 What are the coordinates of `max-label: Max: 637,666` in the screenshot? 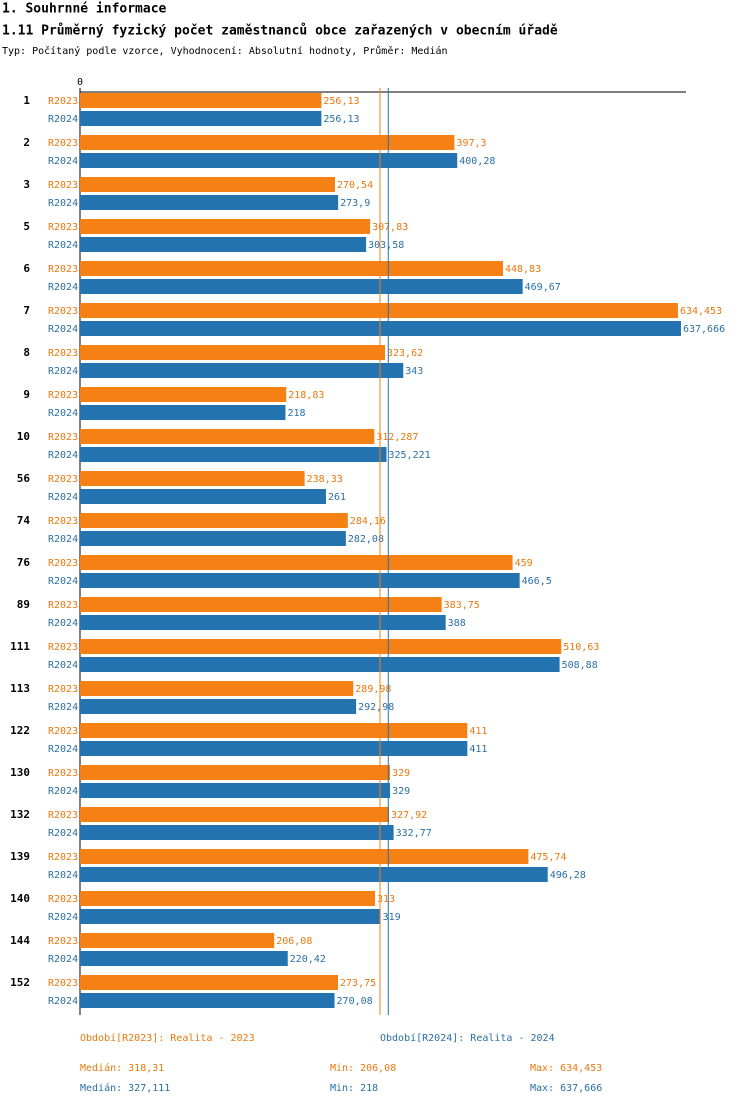 It's located at (566, 1088).